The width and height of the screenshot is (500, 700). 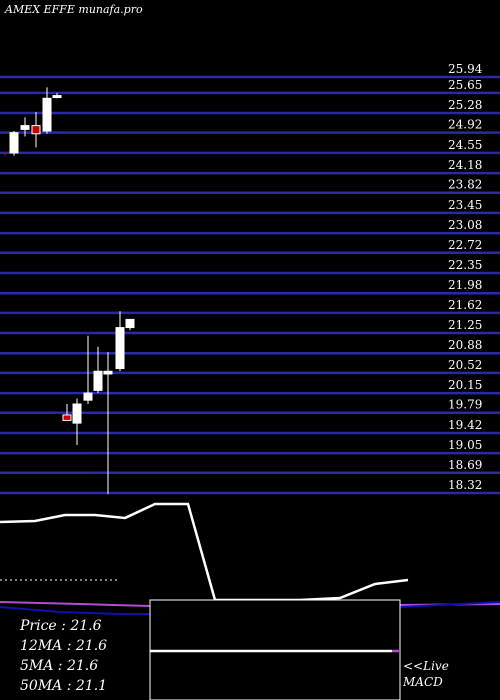 What do you see at coordinates (63, 686) in the screenshot?
I see `ma50-legend: 50MA : 21.1` at bounding box center [63, 686].